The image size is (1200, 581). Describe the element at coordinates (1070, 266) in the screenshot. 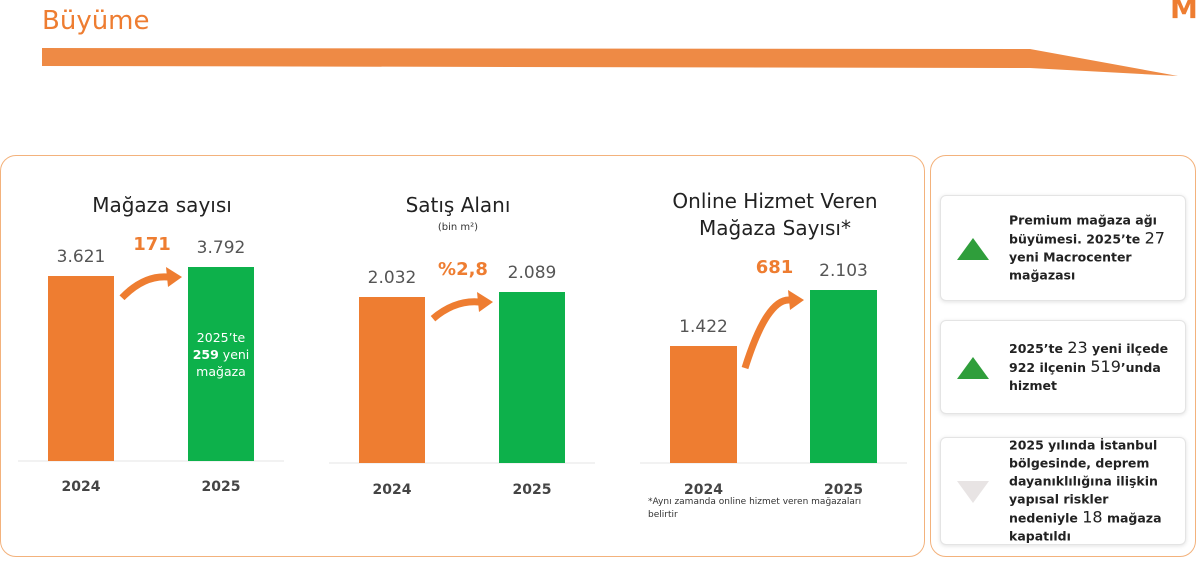

I see `text-part: yeni Macrocenter mağazası` at that location.